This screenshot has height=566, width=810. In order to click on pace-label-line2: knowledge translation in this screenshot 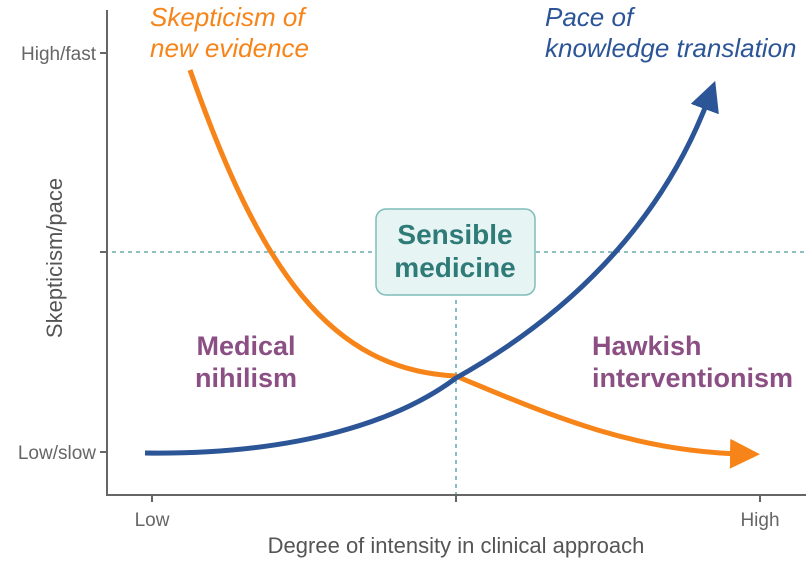, I will do `click(671, 48)`.